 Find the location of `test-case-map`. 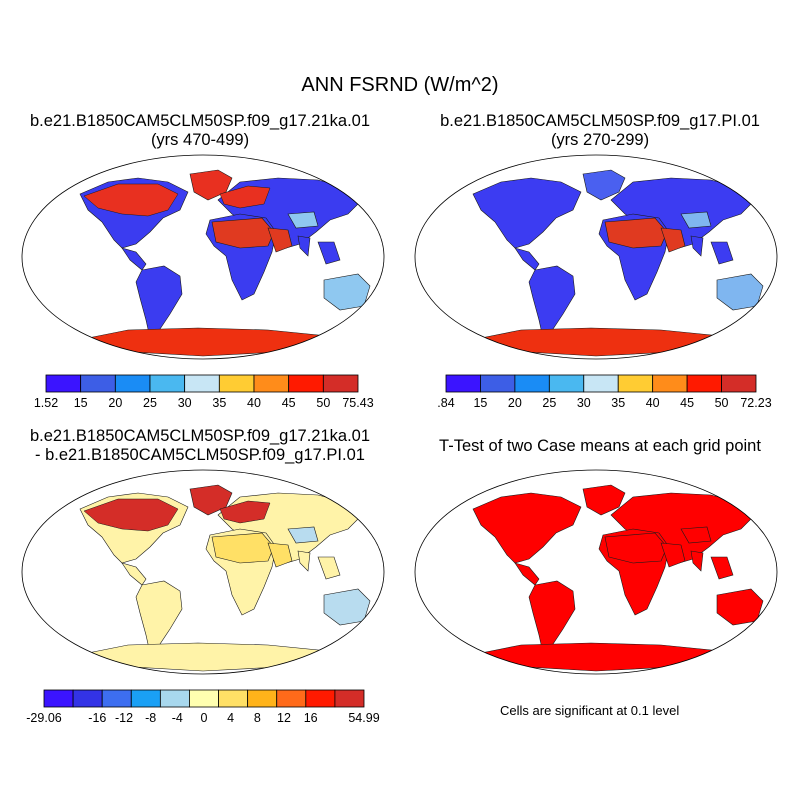

test-case-map is located at coordinates (203, 257).